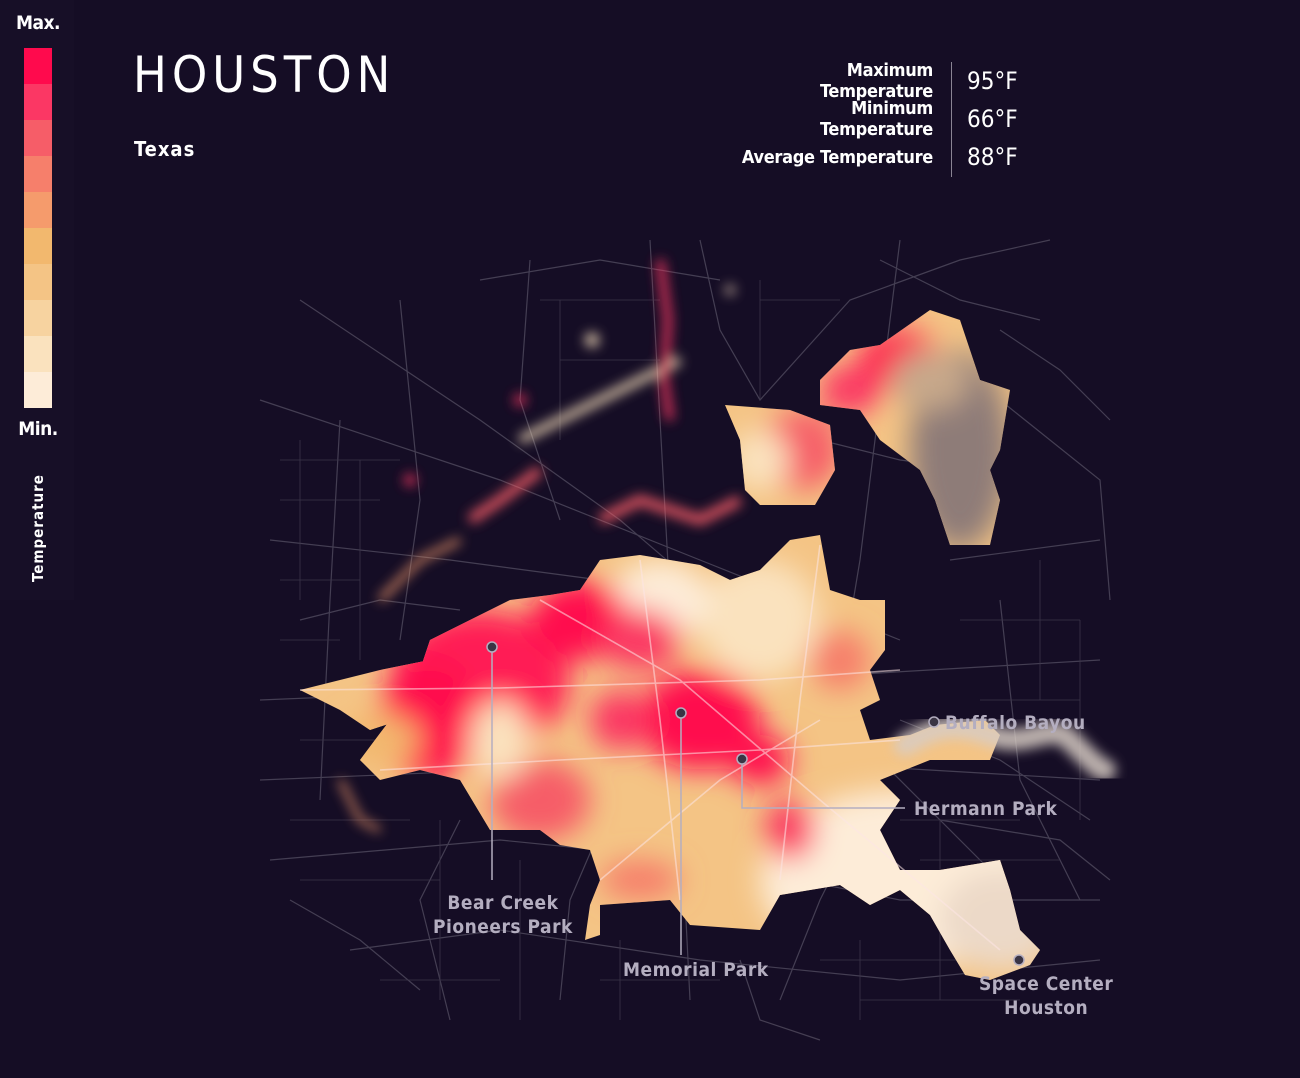  Describe the element at coordinates (38, 23) in the screenshot. I see `legend-max-label: Max.` at that location.